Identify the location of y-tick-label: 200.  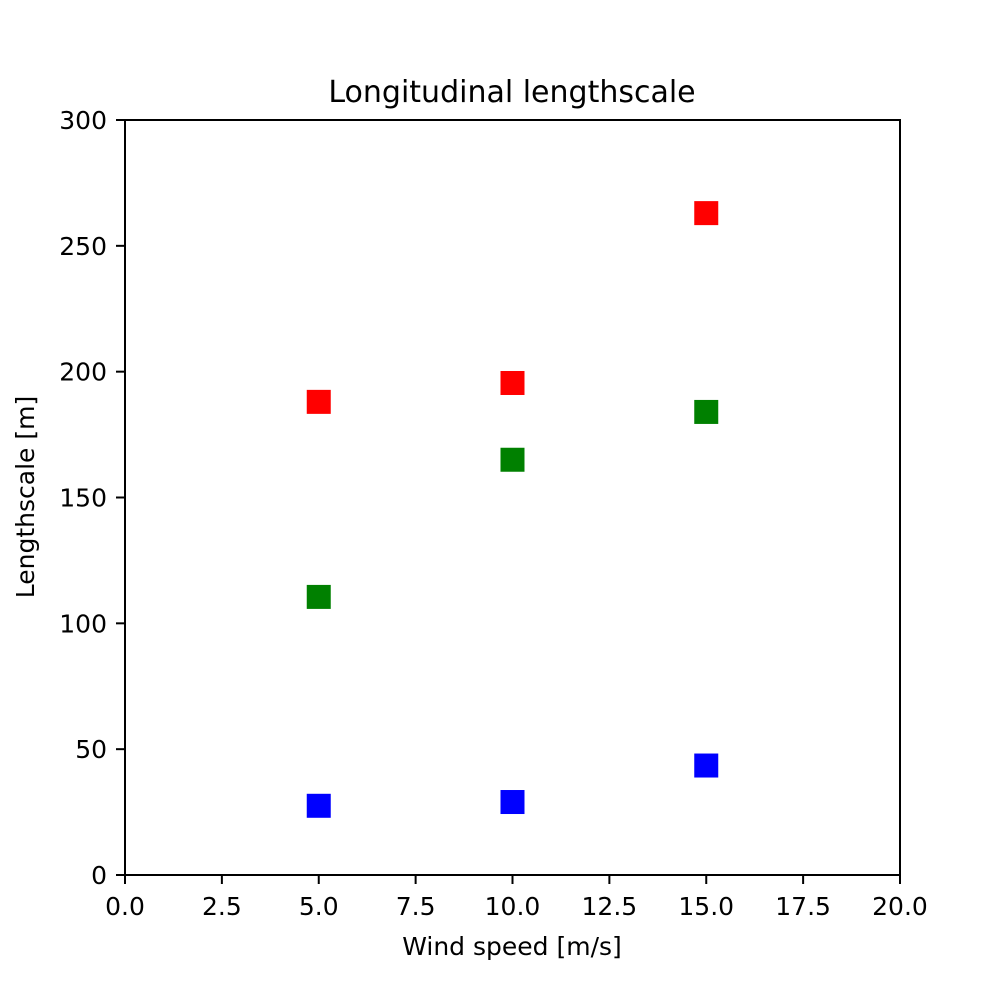
(83, 372).